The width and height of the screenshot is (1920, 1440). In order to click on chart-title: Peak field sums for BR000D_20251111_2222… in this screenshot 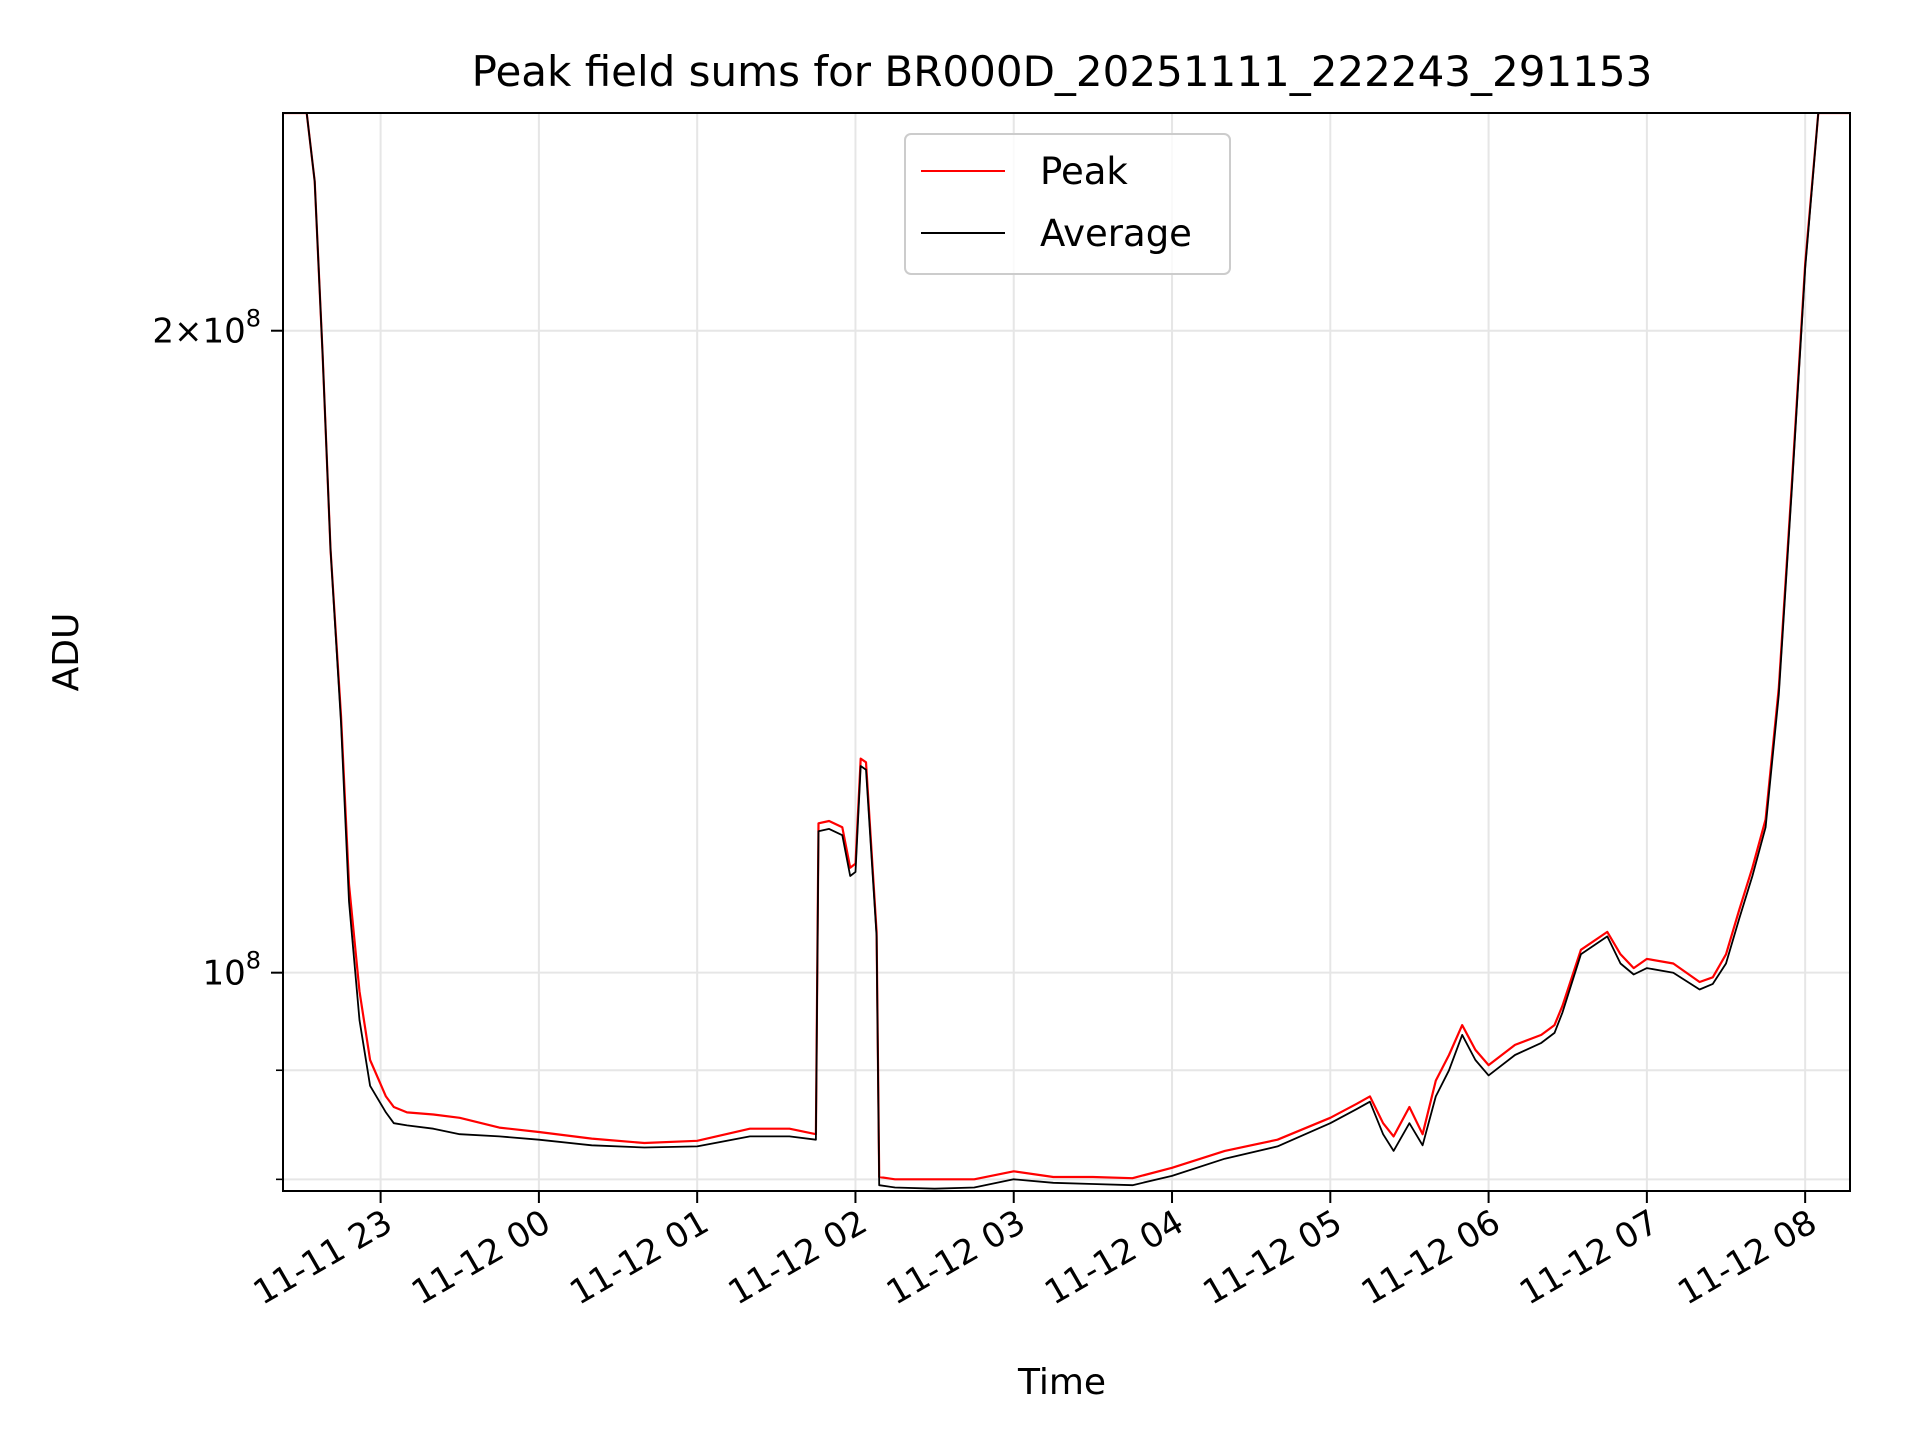, I will do `click(1062, 71)`.